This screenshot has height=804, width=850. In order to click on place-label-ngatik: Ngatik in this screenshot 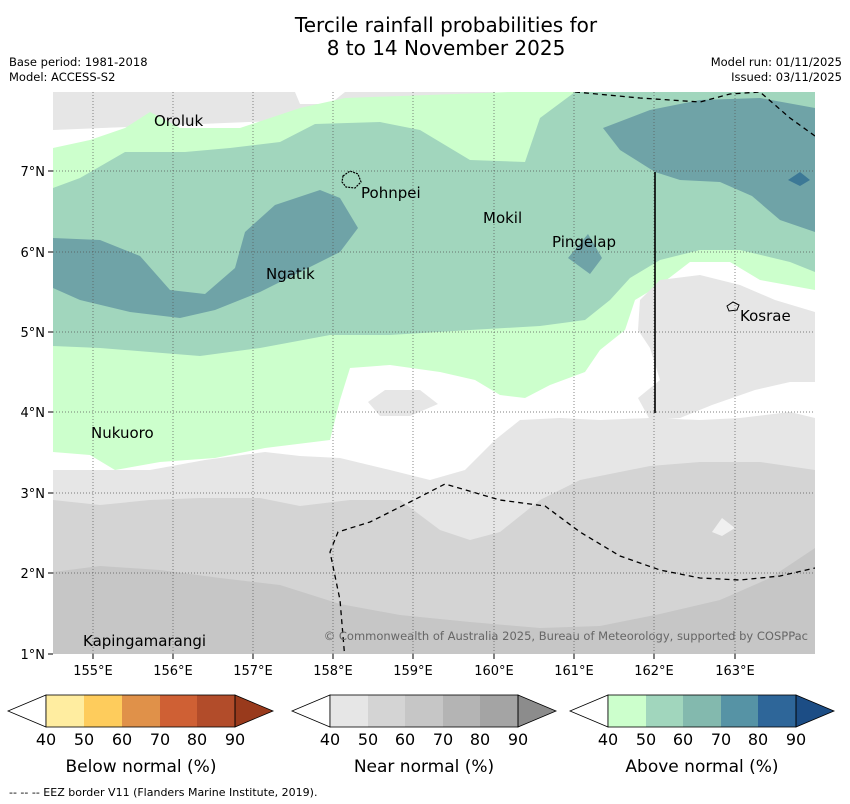, I will do `click(290, 274)`.